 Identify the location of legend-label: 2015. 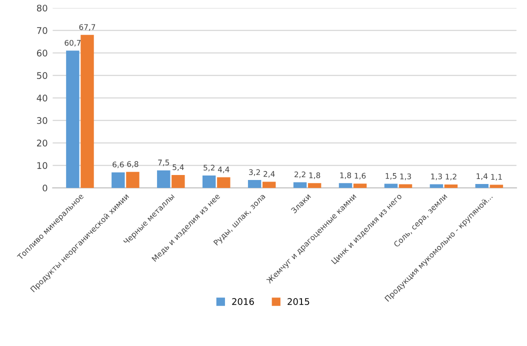
(299, 301).